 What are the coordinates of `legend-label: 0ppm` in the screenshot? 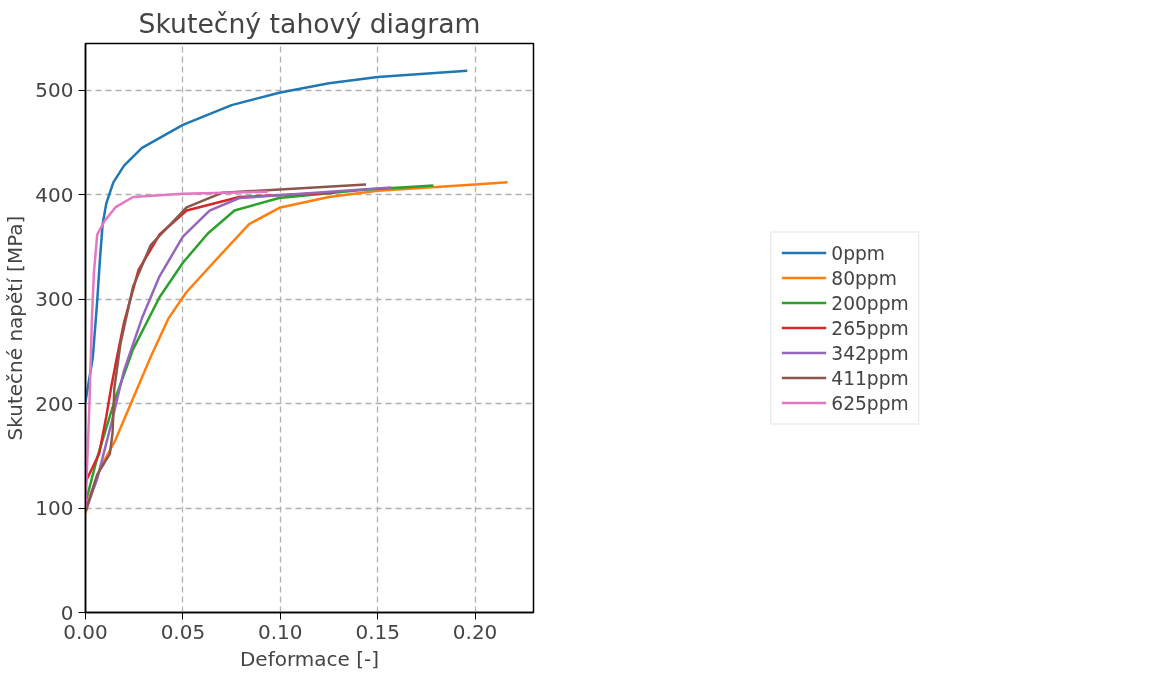 It's located at (858, 252).